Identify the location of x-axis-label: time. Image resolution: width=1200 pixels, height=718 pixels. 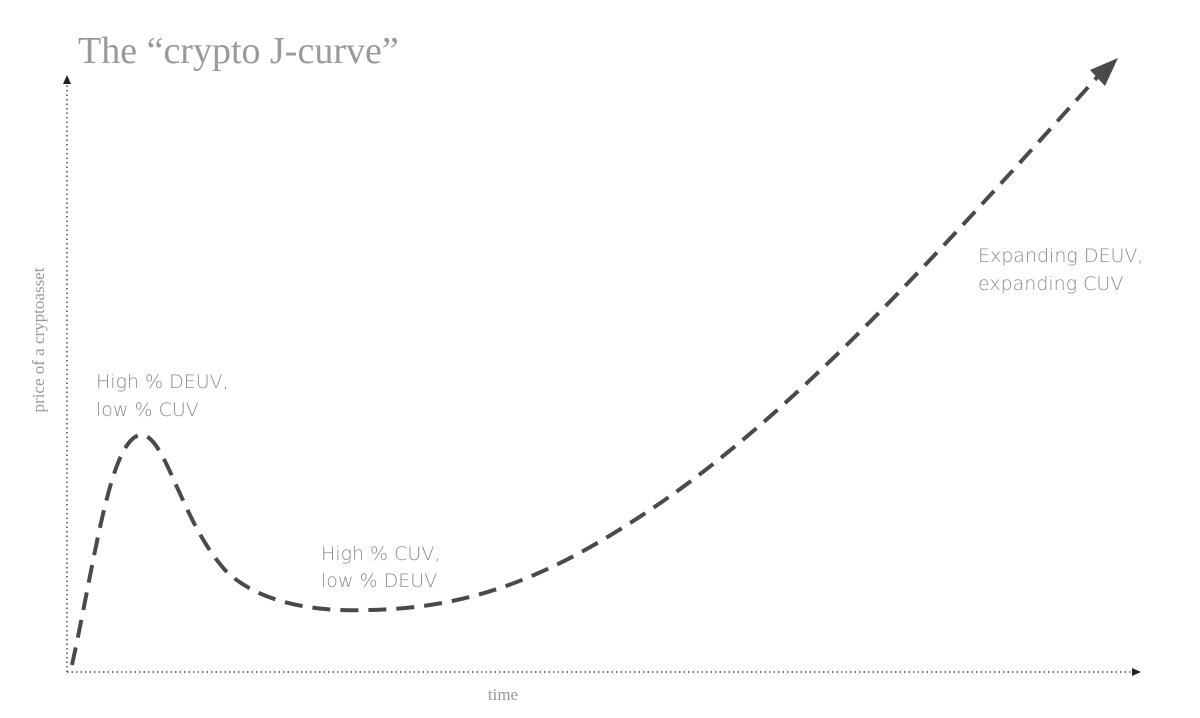
(503, 694).